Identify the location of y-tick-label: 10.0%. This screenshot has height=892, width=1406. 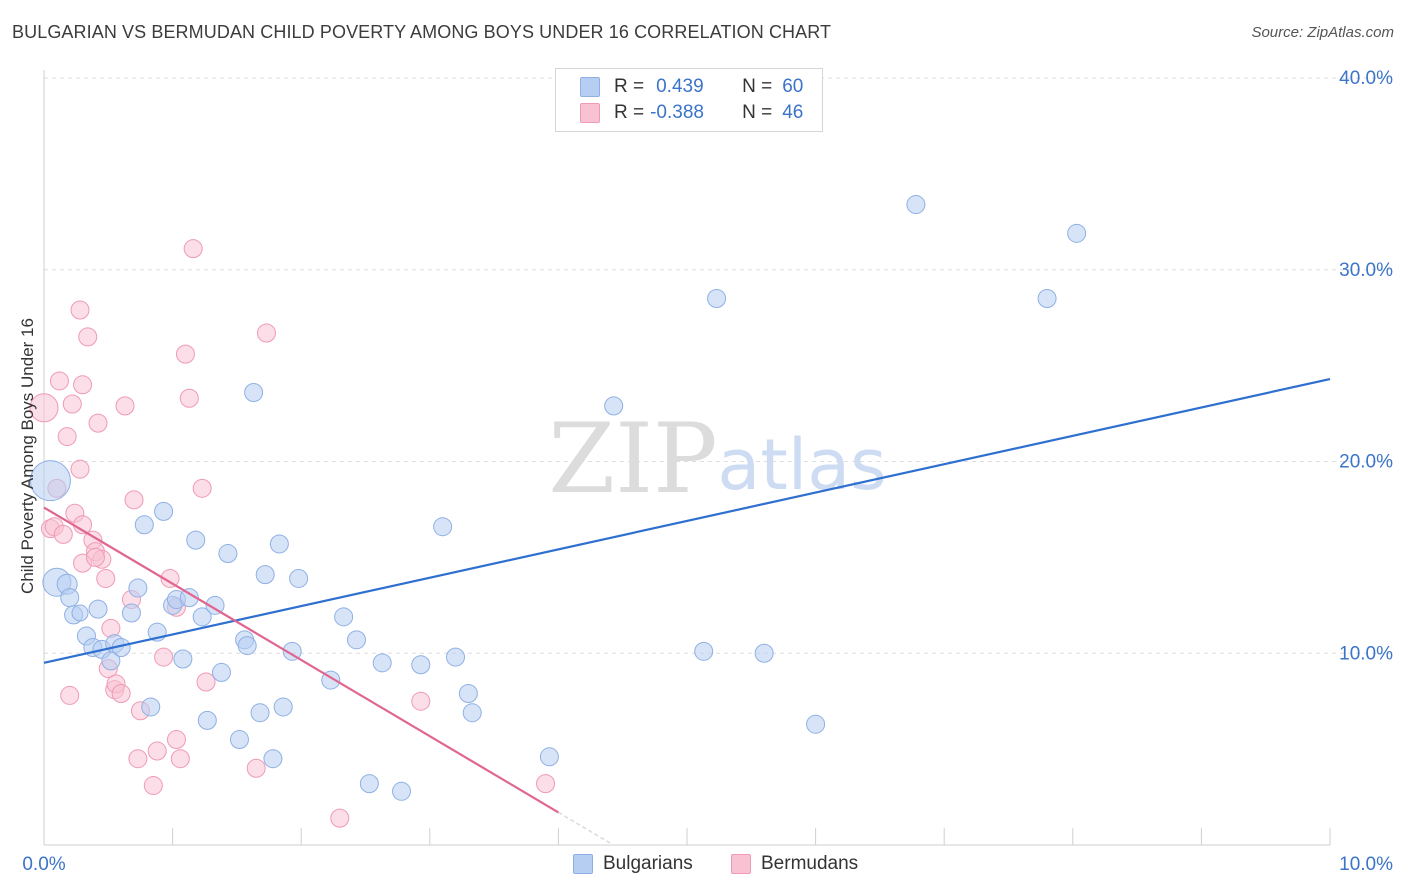
(1366, 653).